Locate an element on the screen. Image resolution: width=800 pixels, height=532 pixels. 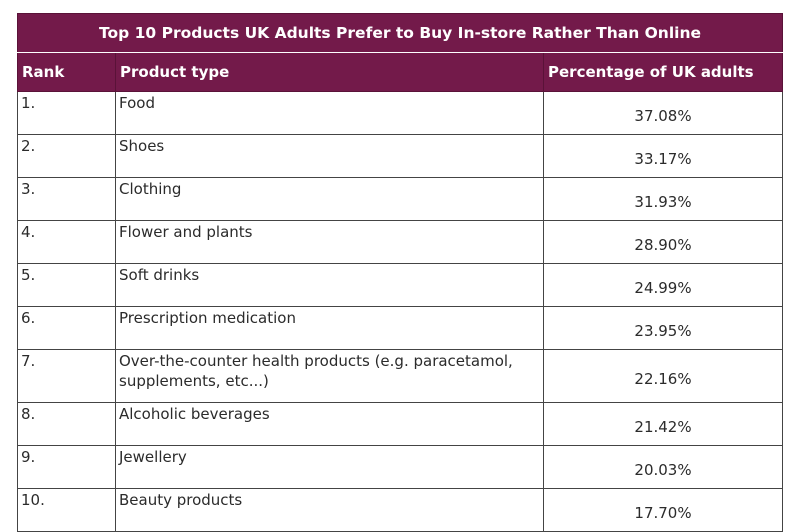
table-row: 1. Food 37.08% is located at coordinates (400, 113).